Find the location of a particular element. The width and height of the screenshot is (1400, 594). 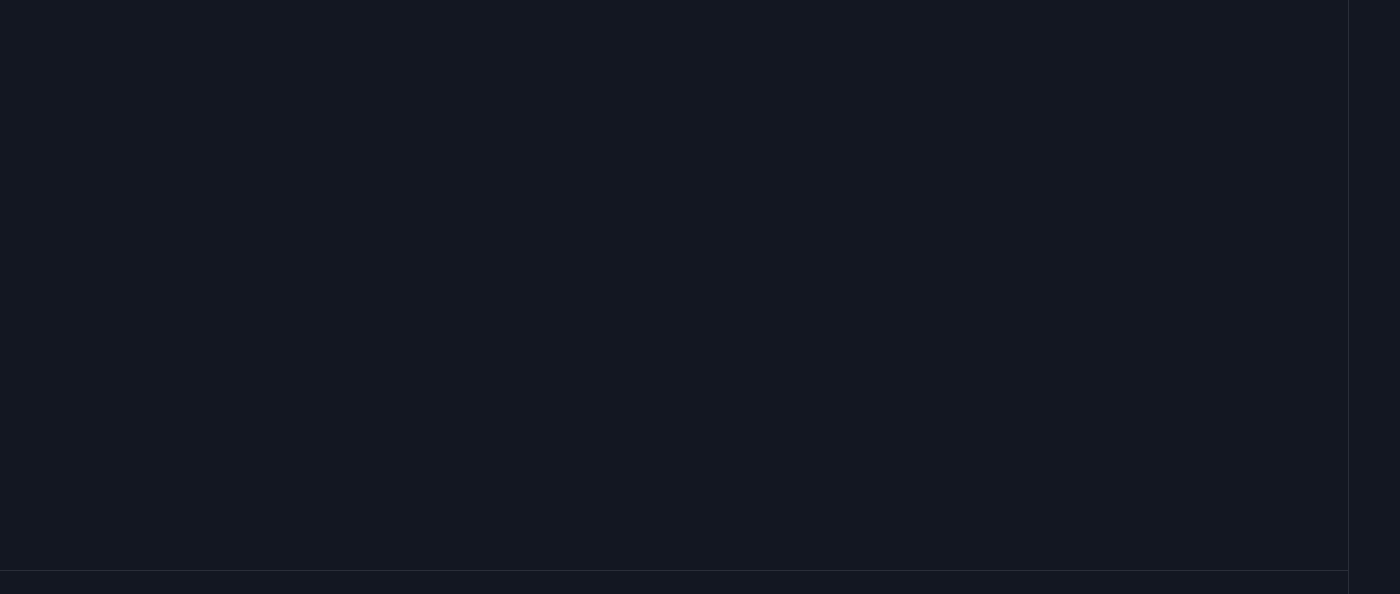

price-axis is located at coordinates (1374, 297).